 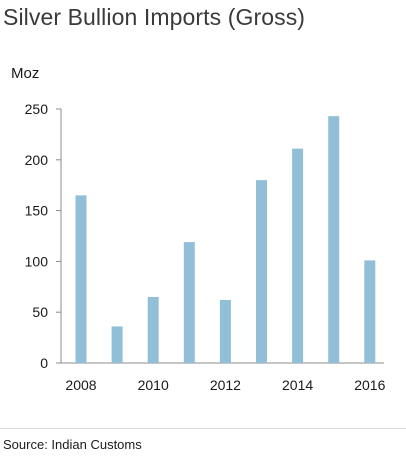 I want to click on bar-2012, so click(x=225, y=331).